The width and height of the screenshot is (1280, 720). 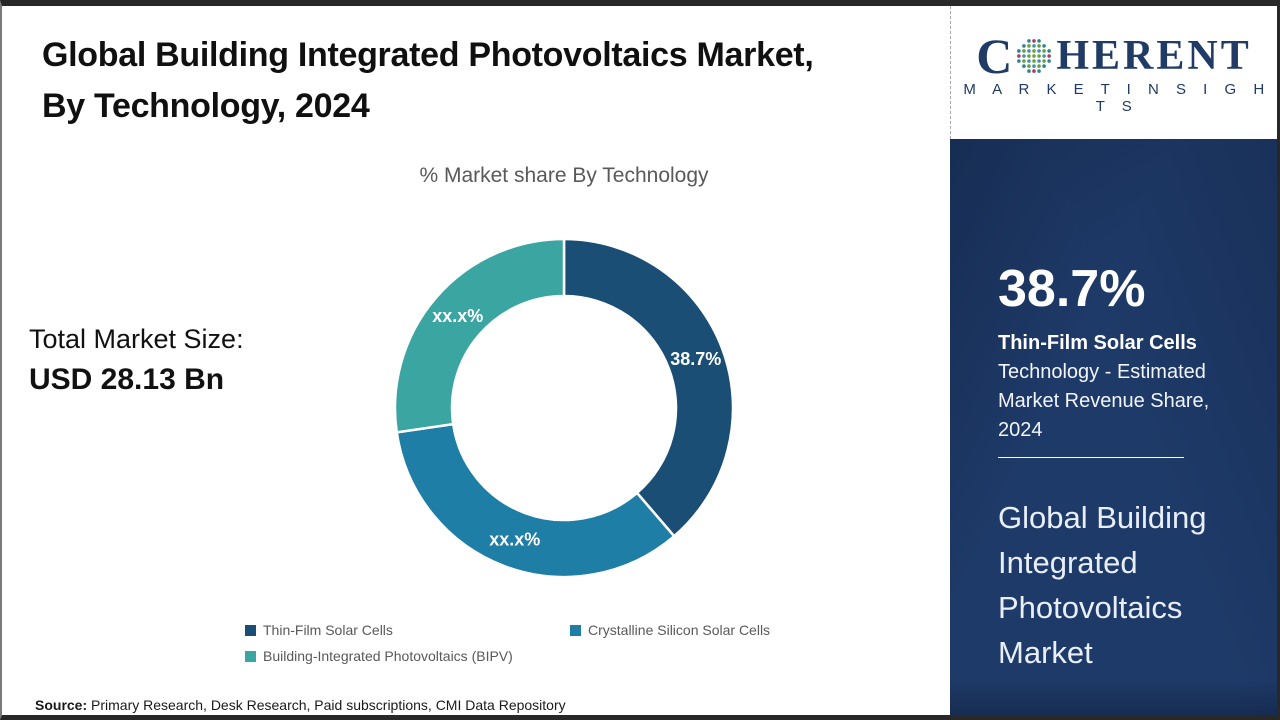 What do you see at coordinates (407, 630) in the screenshot?
I see `legend-item: Thin-Film Solar Cells` at bounding box center [407, 630].